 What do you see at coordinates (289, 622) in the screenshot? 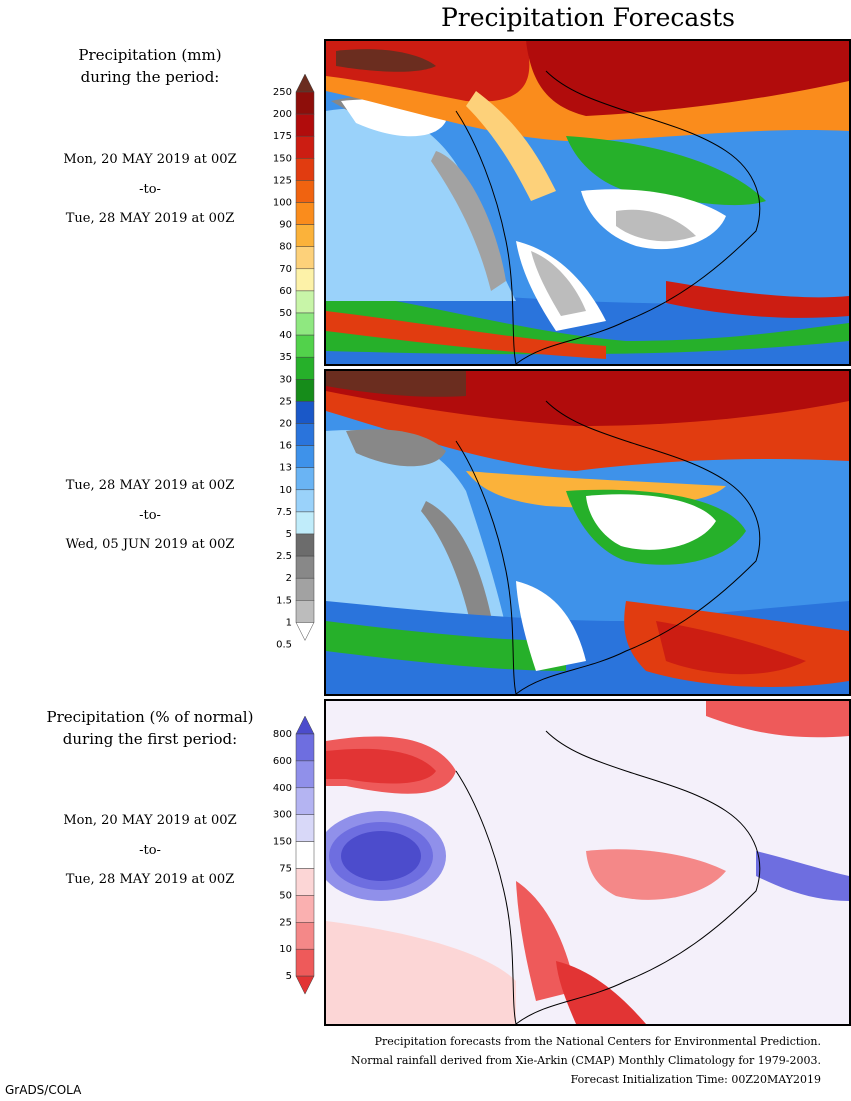
I see `precip-colorbar-tick-label: 1` at bounding box center [289, 622].